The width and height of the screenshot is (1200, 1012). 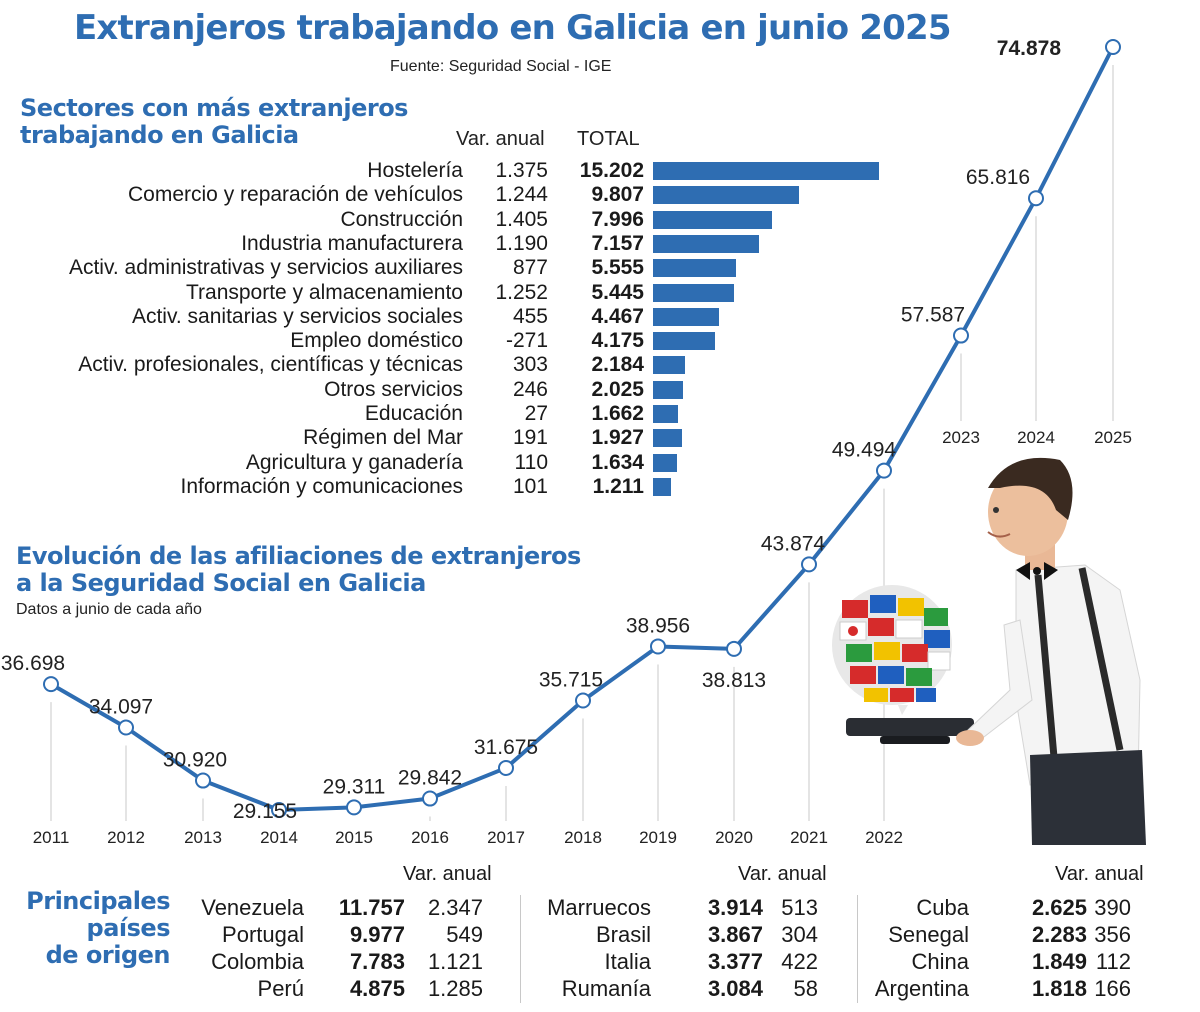 I want to click on sector-total: 15.202, so click(x=611, y=170).